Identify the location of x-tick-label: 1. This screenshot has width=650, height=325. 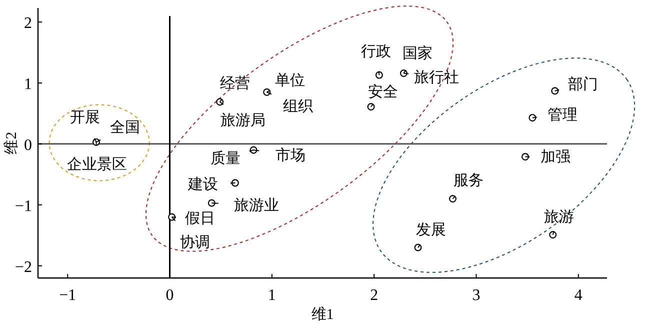
(272, 295).